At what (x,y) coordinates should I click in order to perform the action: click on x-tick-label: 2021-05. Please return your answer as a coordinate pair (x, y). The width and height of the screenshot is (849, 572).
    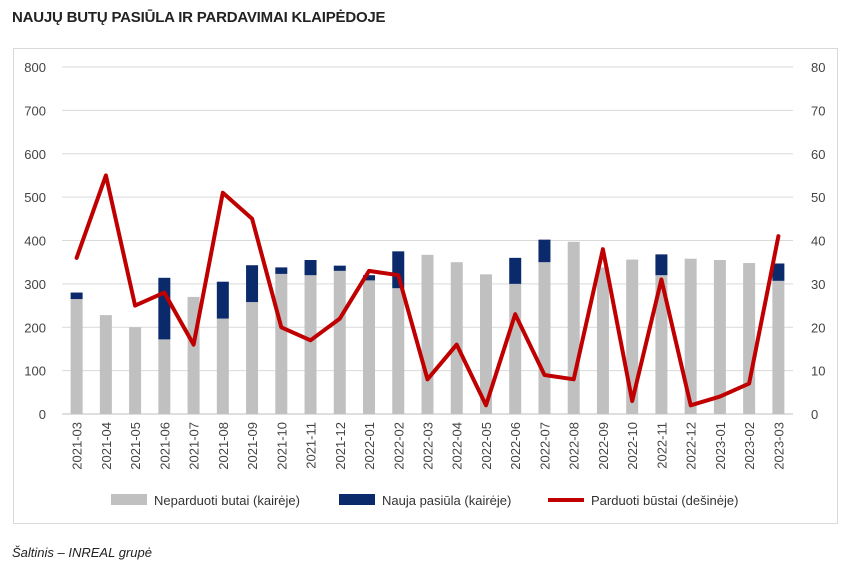
    Looking at the image, I should click on (135, 446).